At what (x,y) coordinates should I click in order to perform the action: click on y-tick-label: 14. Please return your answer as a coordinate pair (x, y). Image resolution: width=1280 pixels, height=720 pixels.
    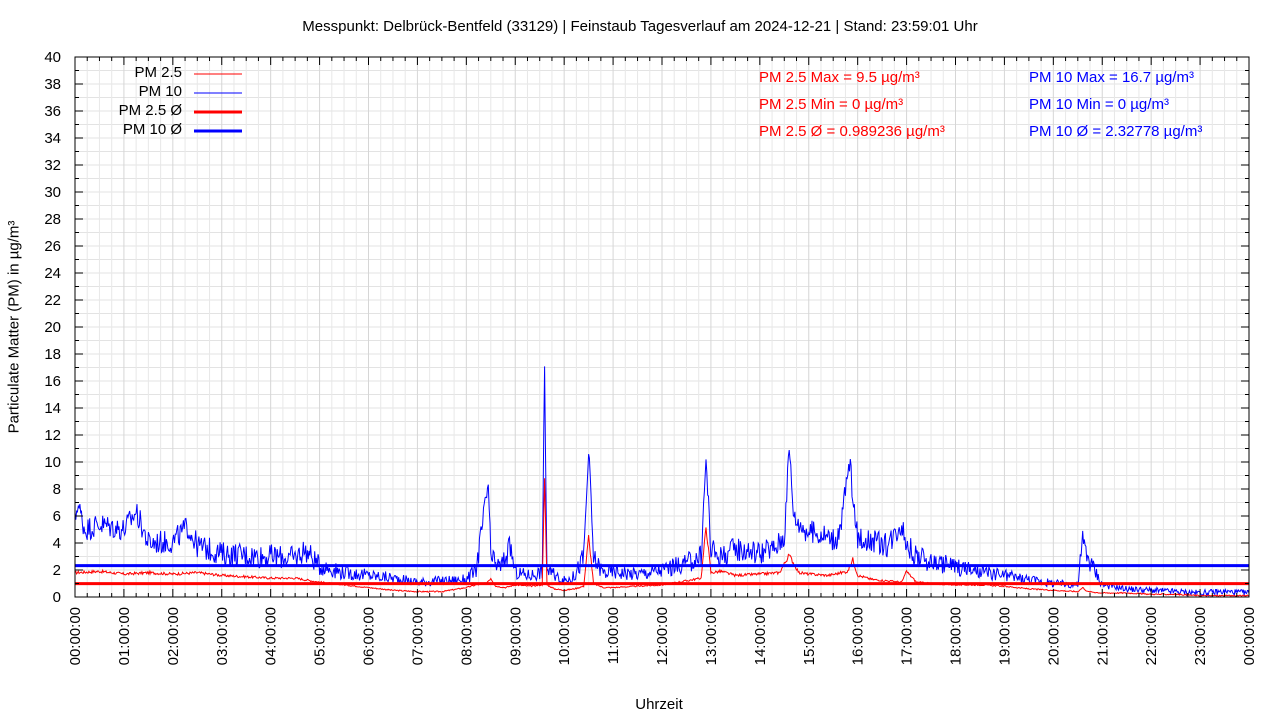
    Looking at the image, I should click on (52, 408).